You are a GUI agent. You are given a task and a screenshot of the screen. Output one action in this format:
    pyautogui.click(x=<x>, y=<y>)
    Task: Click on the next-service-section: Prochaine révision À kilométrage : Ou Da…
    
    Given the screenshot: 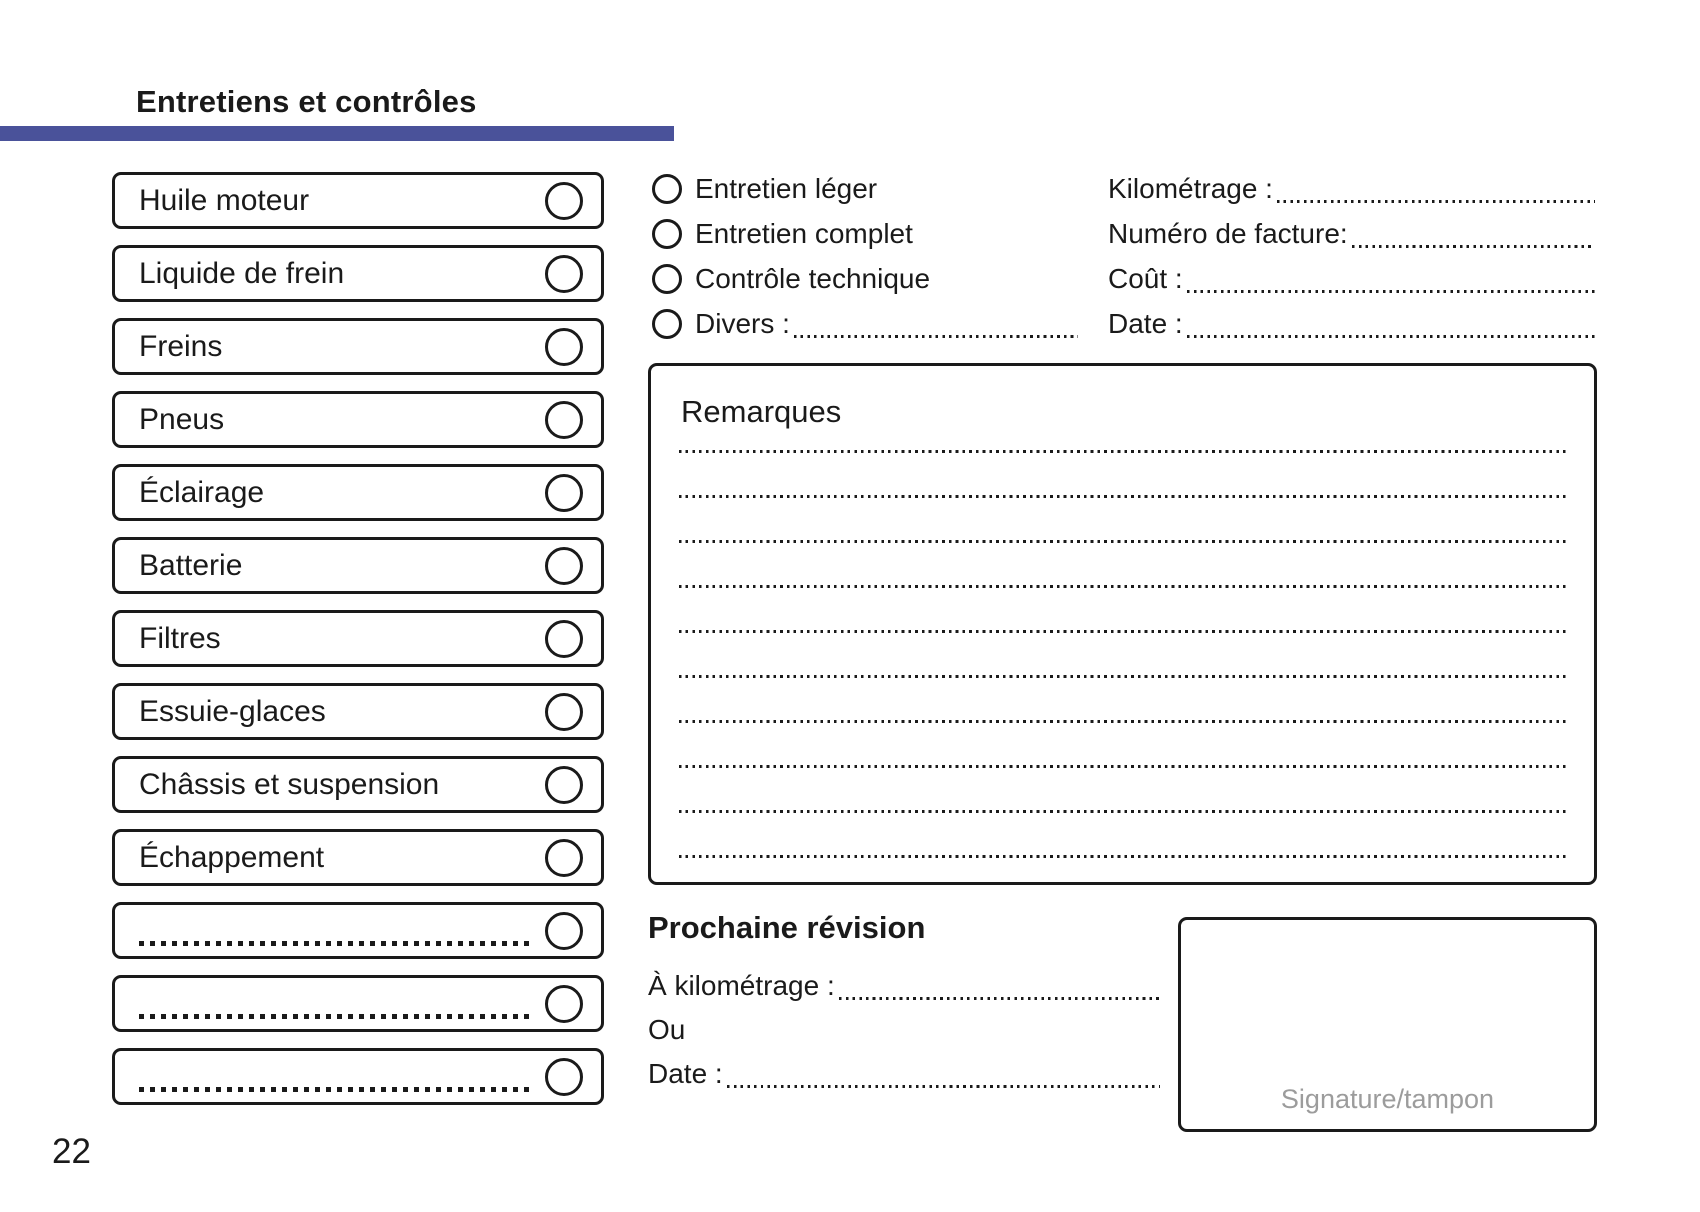 What is the action you would take?
    pyautogui.click(x=904, y=1003)
    